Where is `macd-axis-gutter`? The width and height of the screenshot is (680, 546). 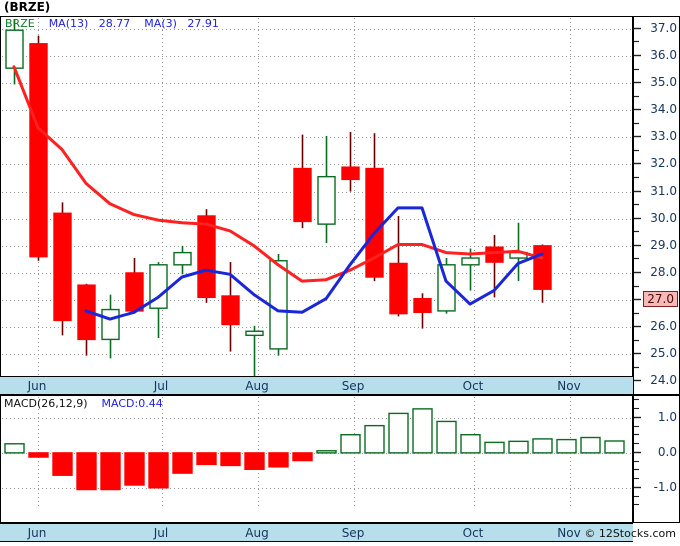
macd-axis-gutter is located at coordinates (655, 459).